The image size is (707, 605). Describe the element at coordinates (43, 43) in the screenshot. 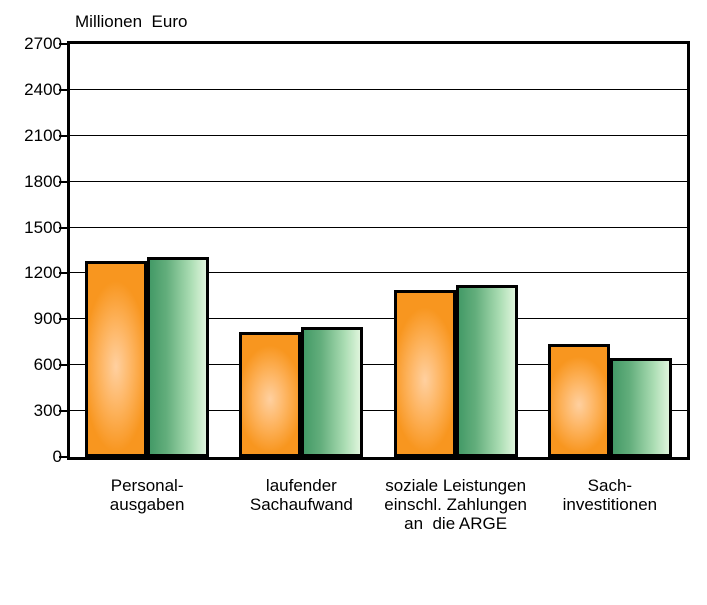

I see `y-axis-tick-label: 2700` at that location.